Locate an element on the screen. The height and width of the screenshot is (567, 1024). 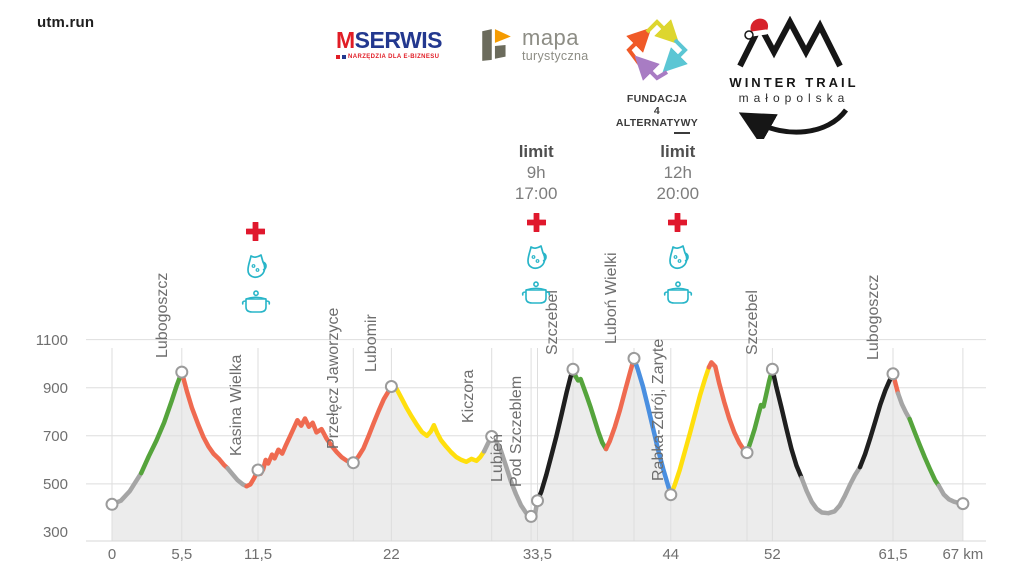
mserwis-square-navy is located at coordinates (344, 57).